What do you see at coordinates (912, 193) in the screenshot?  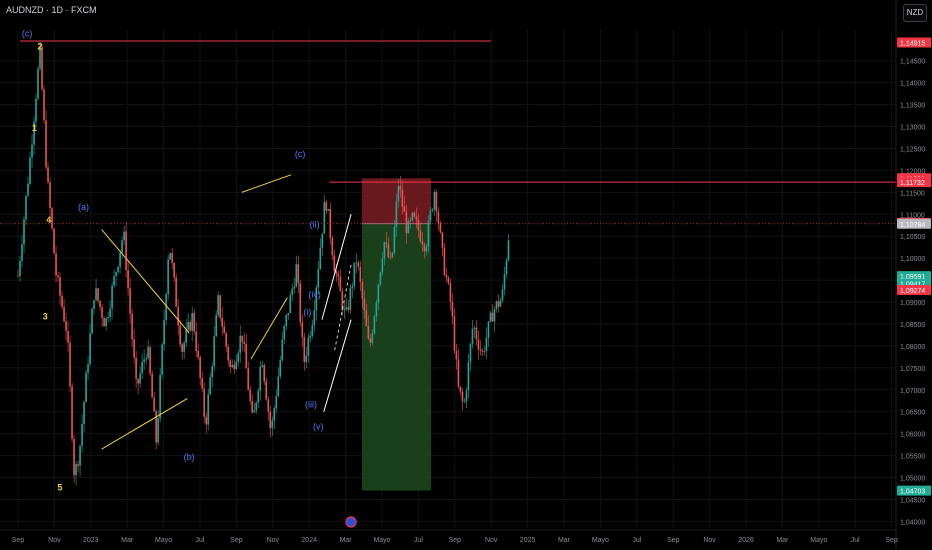 I see `y-tick-label: 1,11500` at bounding box center [912, 193].